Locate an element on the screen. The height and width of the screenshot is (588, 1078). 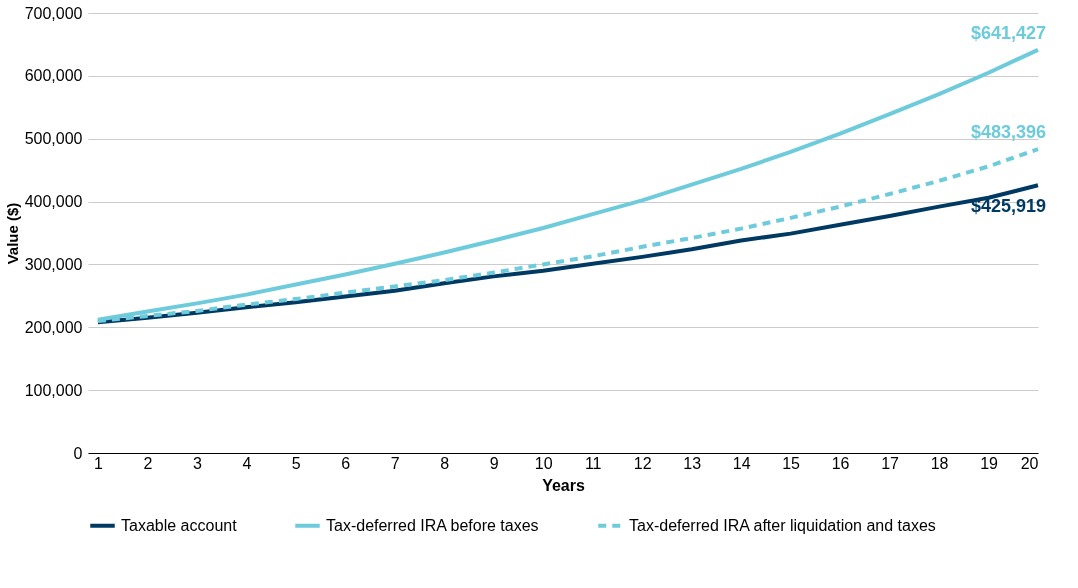
y-tick-label: 600,000 is located at coordinates (53, 76).